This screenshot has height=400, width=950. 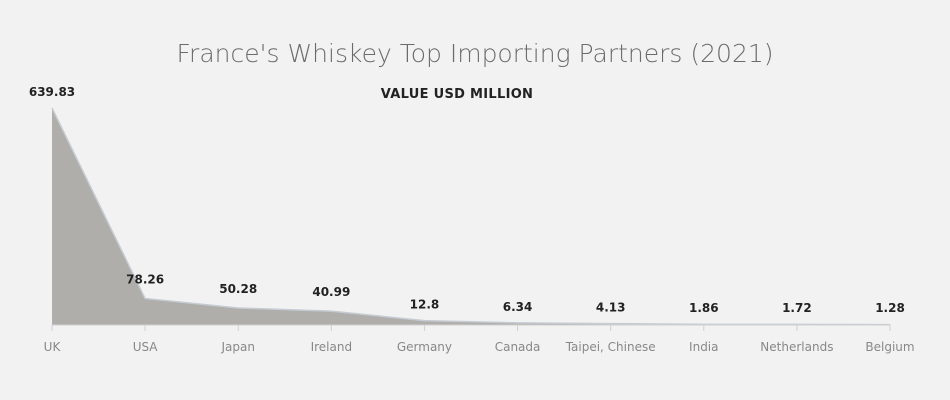 I want to click on x-tick-label: Canada, so click(x=518, y=347).